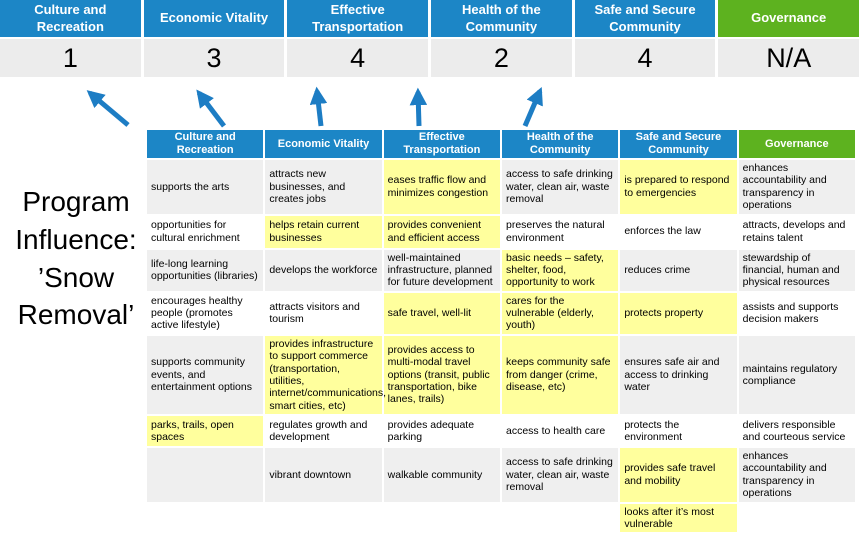 Image resolution: width=859 pixels, height=534 pixels. What do you see at coordinates (678, 431) in the screenshot?
I see `matrix-cell: protects the environment` at bounding box center [678, 431].